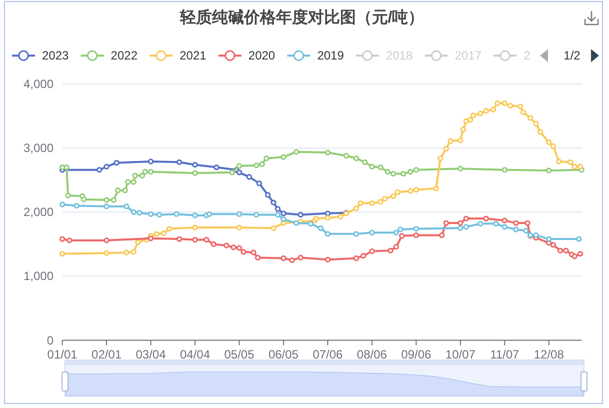 The width and height of the screenshot is (609, 408). What do you see at coordinates (572, 55) in the screenshot?
I see `text: 1/2` at bounding box center [572, 55].